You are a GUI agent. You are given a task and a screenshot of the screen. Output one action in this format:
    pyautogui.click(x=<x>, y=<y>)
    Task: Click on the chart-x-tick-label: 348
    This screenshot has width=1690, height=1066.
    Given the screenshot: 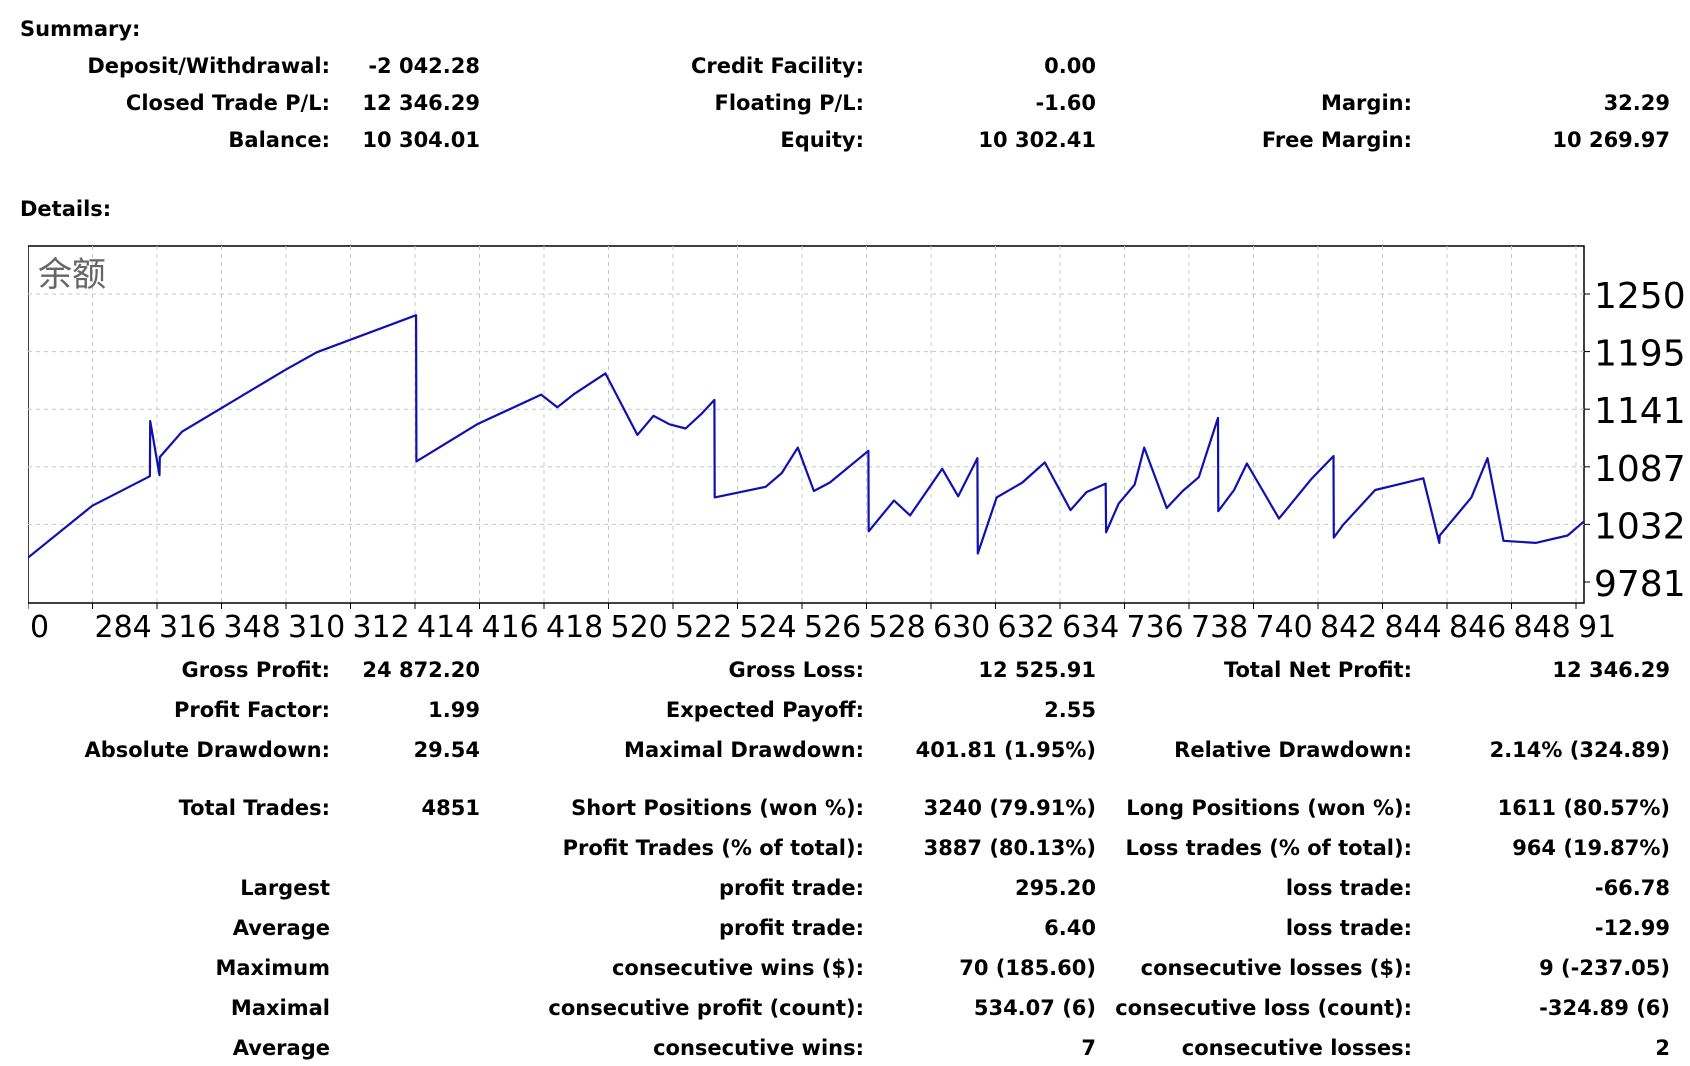 What is the action you would take?
    pyautogui.click(x=252, y=626)
    